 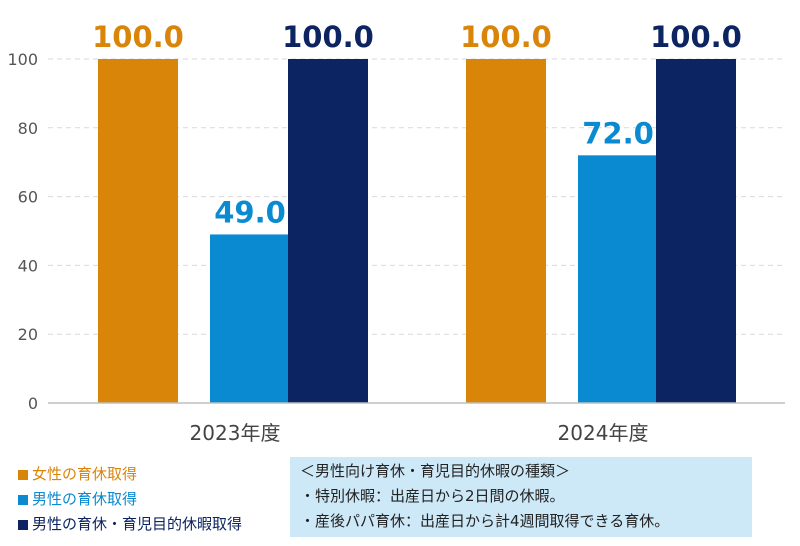 I want to click on note-line-special-leave: ・特別休暇：出産日から2日間の休暇。, so click(x=432, y=496).